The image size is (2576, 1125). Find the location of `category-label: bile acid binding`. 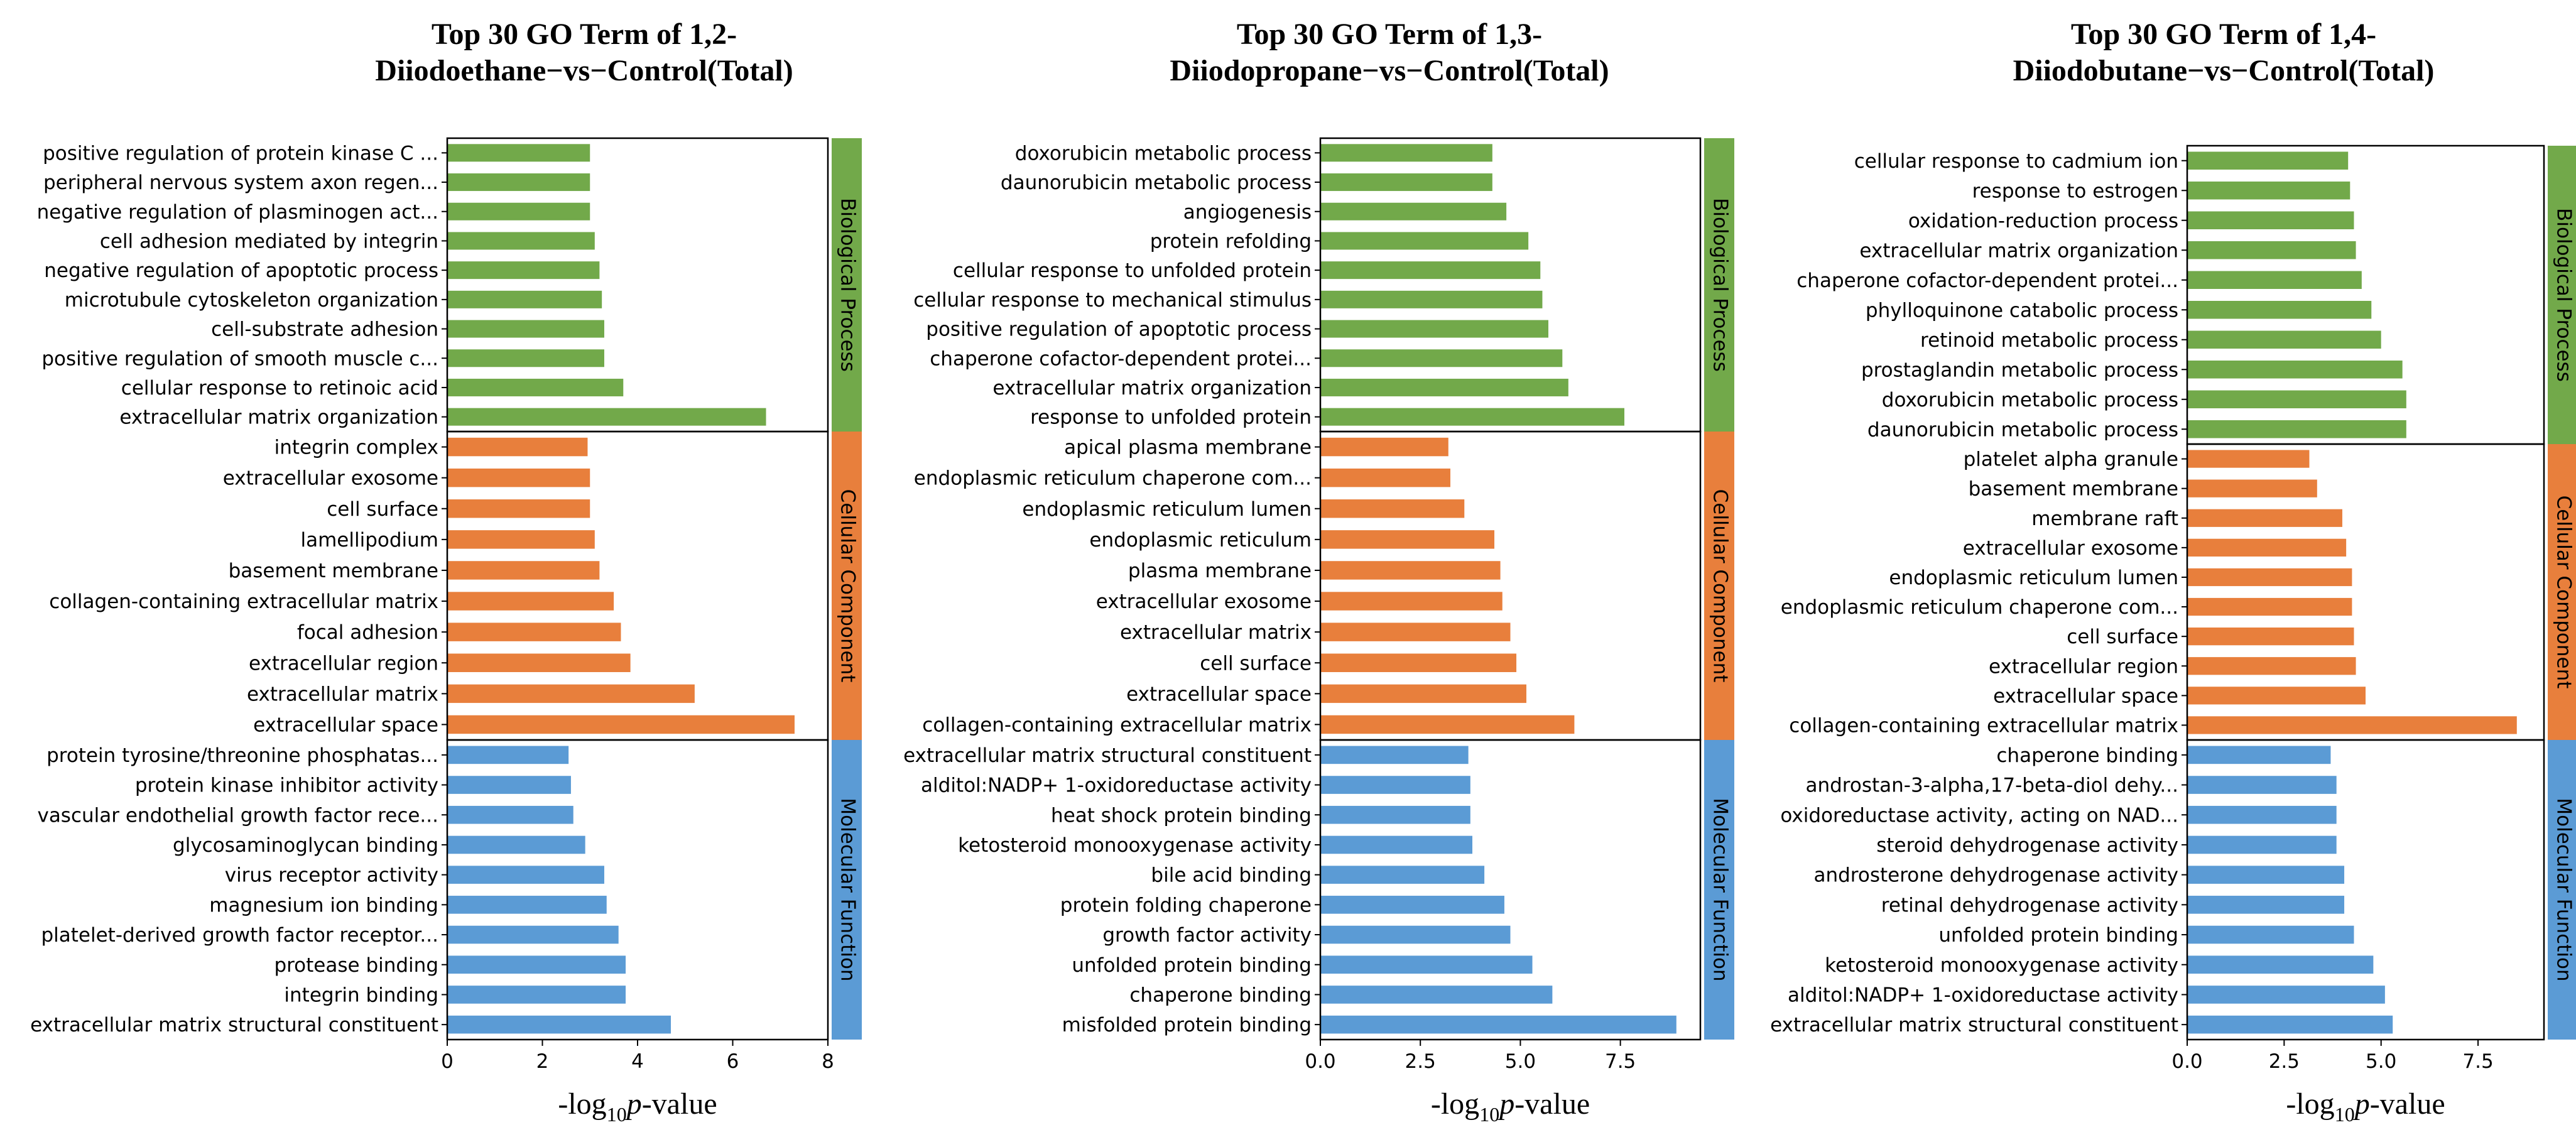

category-label: bile acid binding is located at coordinates (1231, 876).